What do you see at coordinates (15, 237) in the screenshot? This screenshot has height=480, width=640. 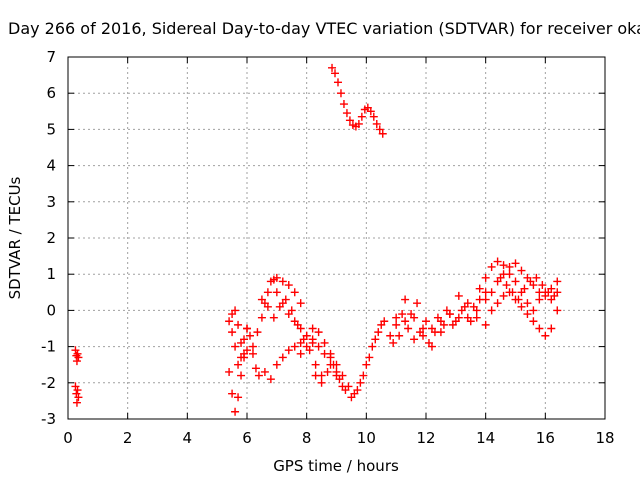 I see `y-axis-label: SDTVAR / TECUs` at bounding box center [15, 237].